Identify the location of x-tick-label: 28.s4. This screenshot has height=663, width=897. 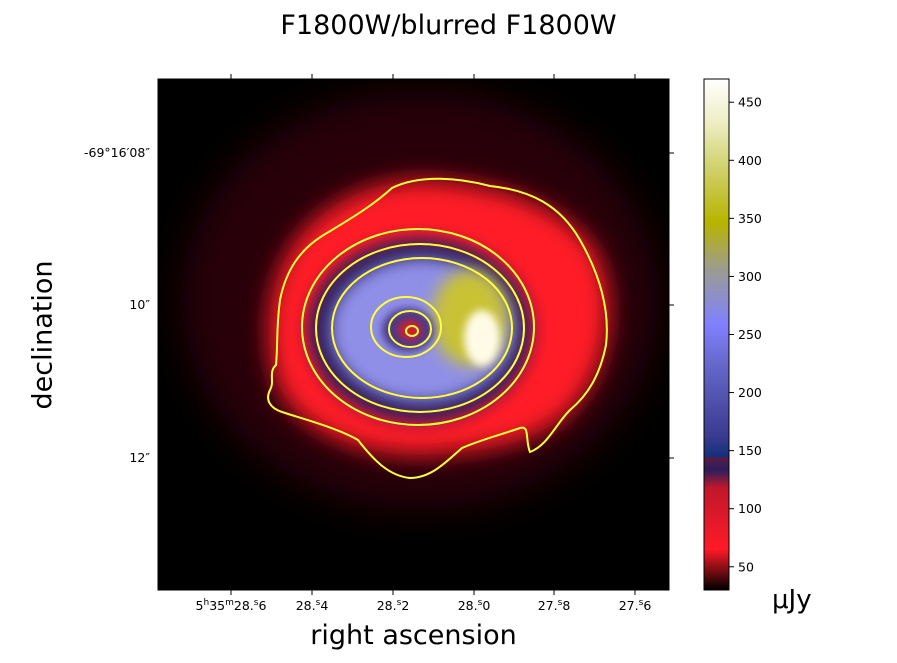
(312, 605).